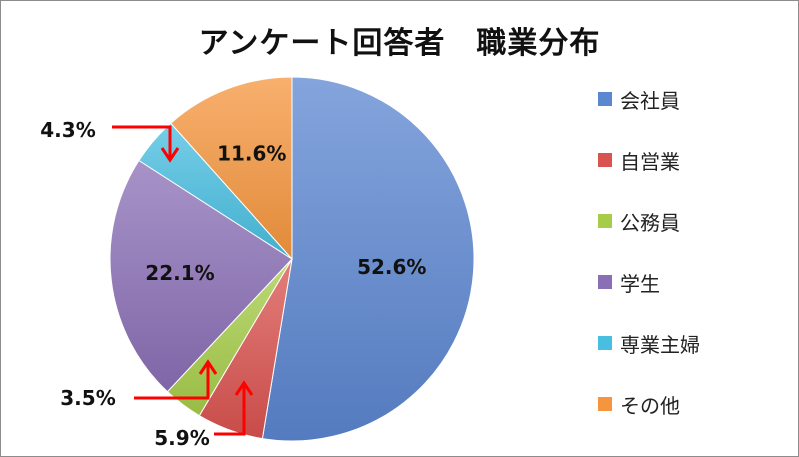  I want to click on arrow-koumuin, so click(172, 381).